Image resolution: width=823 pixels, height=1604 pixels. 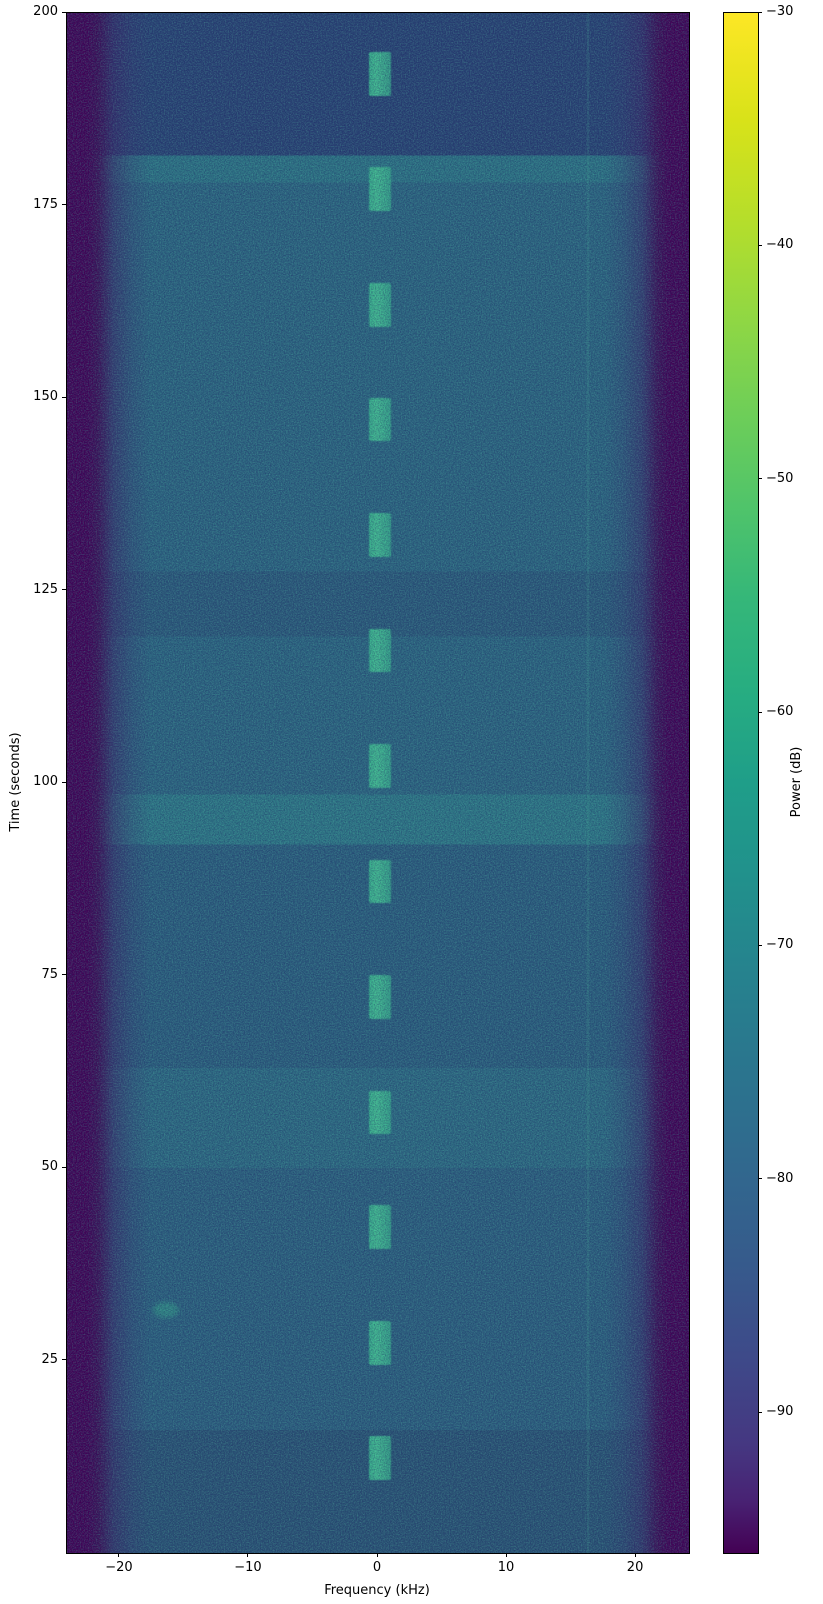 I want to click on y-tick-label: 100, so click(x=45, y=781).